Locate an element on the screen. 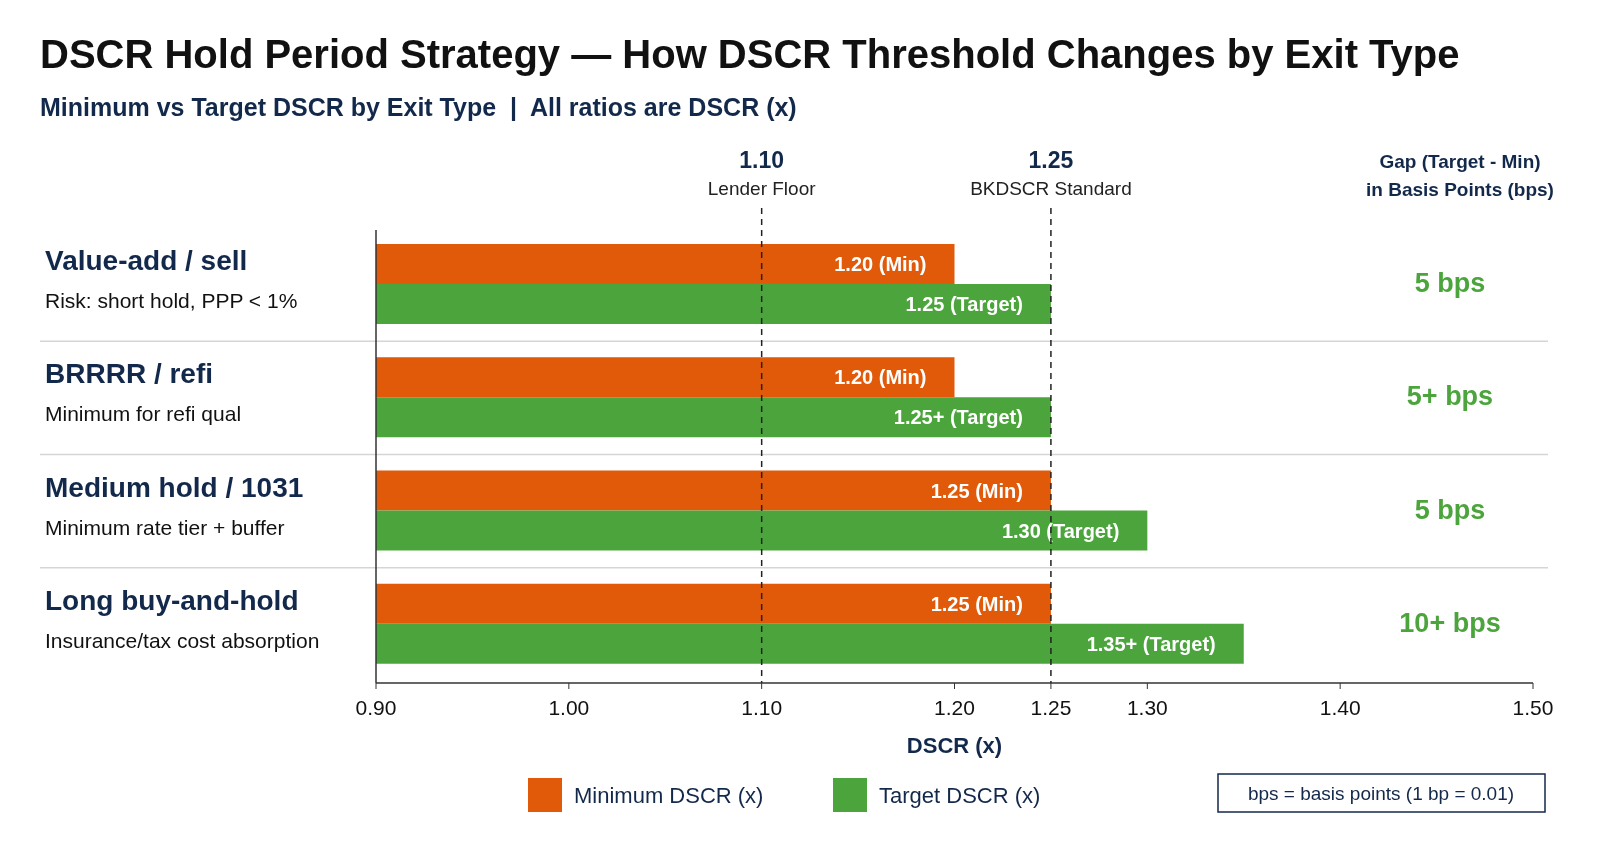  ref-line-label: 1.10 Lender Floor is located at coordinates (762, 173).